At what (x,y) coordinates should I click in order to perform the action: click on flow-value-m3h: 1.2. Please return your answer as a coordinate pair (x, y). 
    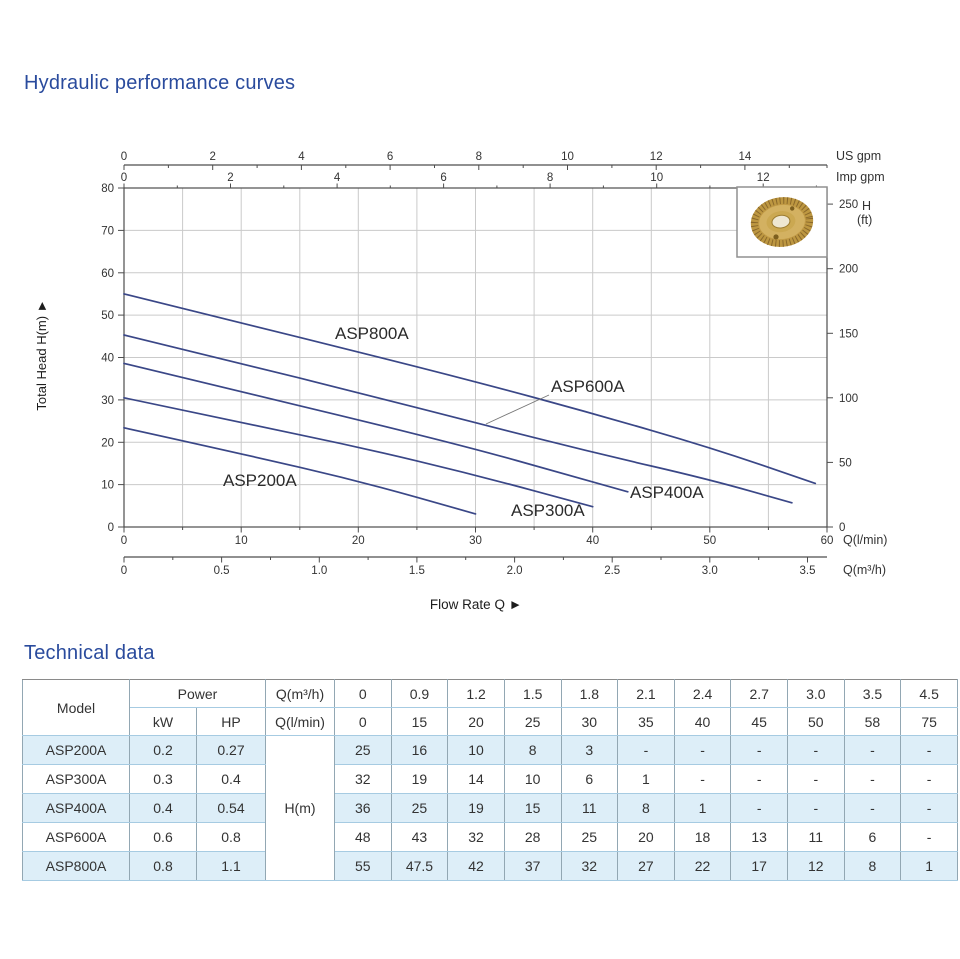
    Looking at the image, I should click on (476, 693).